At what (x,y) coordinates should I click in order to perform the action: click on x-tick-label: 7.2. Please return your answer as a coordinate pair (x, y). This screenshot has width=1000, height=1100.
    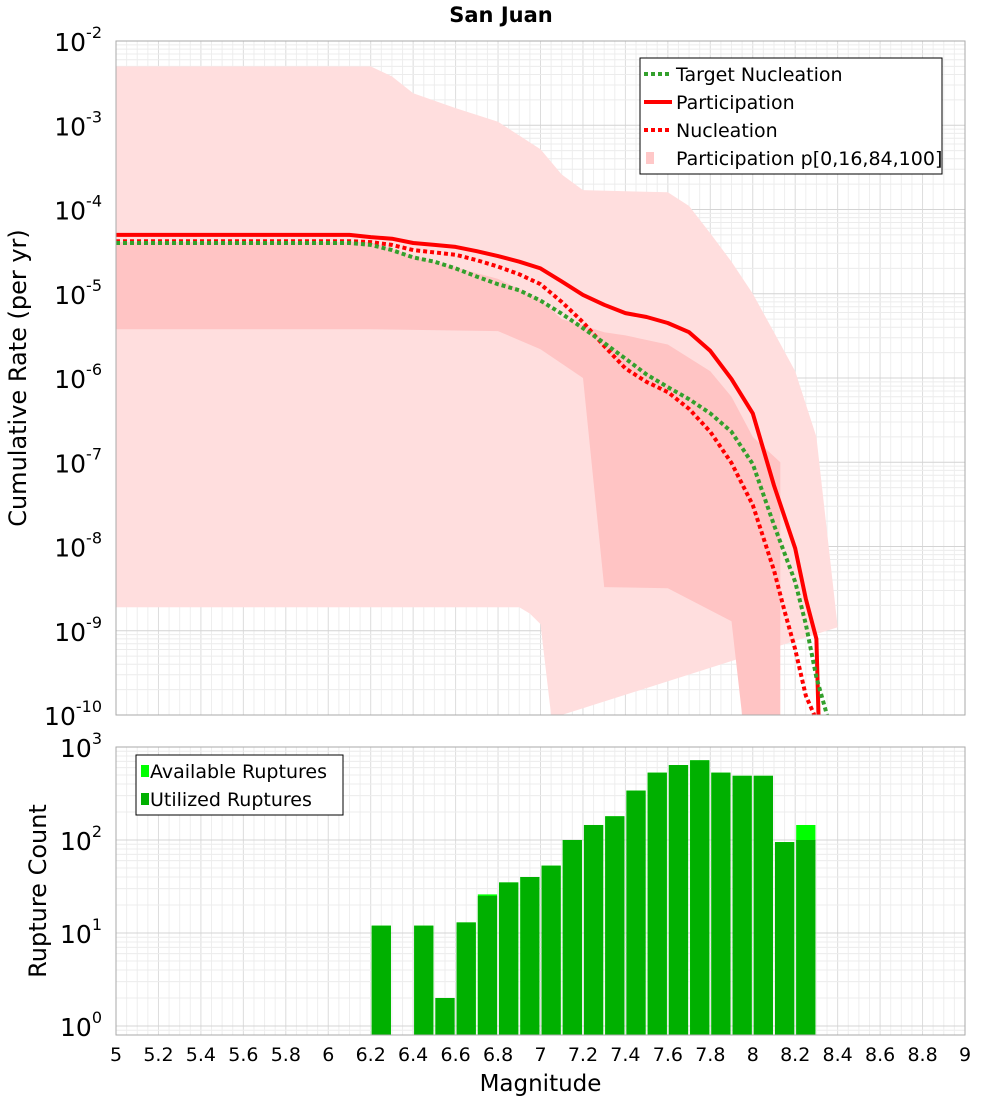
    Looking at the image, I should click on (583, 1055).